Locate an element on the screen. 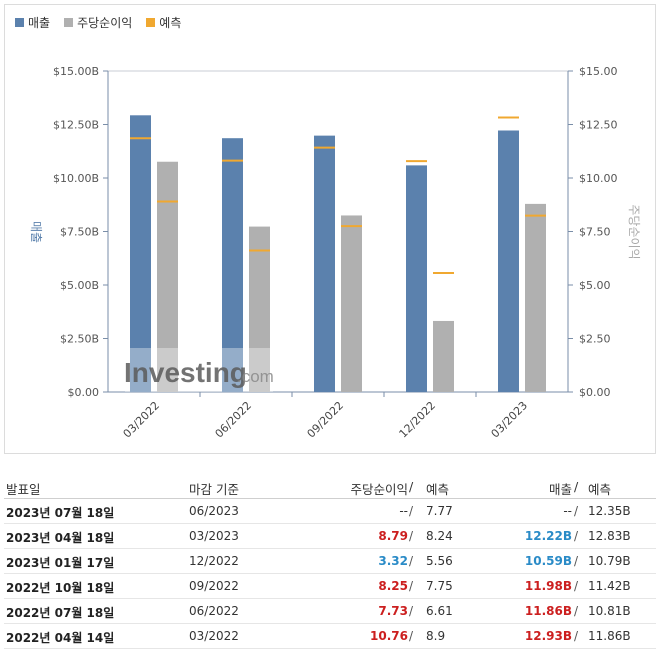  legend-revenue-label: 매출 is located at coordinates (39, 23).